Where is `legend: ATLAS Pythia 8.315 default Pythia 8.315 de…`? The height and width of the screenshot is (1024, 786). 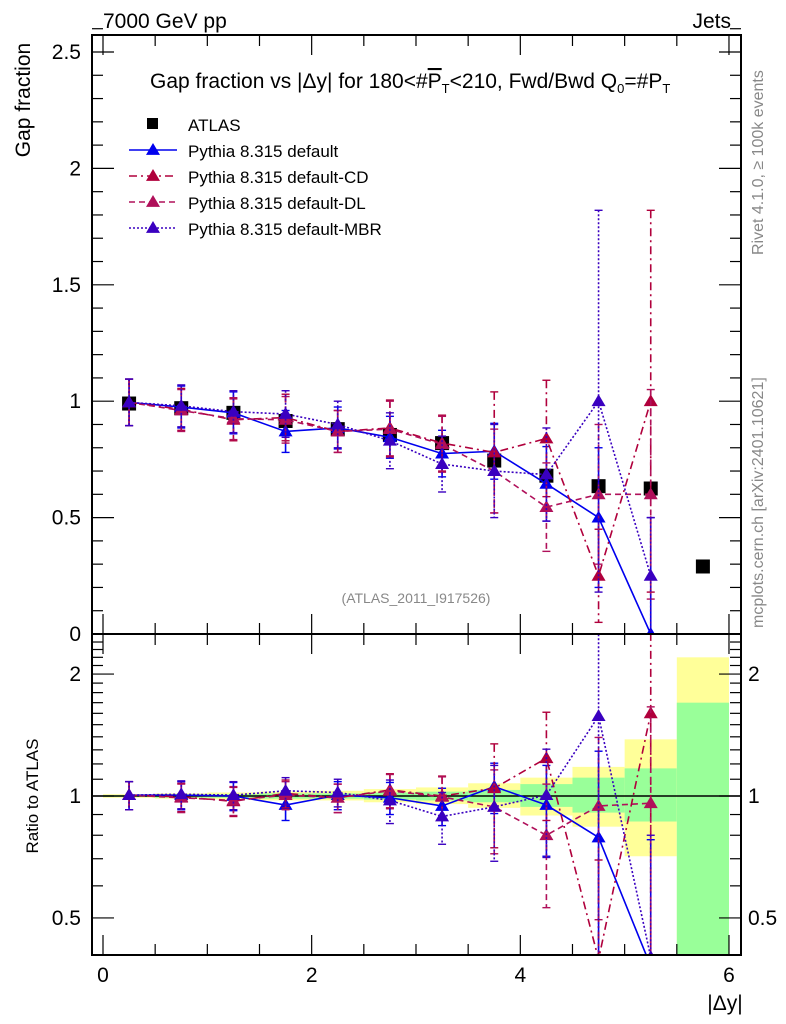
legend: ATLAS Pythia 8.315 default Pythia 8.315 de… is located at coordinates (255, 177).